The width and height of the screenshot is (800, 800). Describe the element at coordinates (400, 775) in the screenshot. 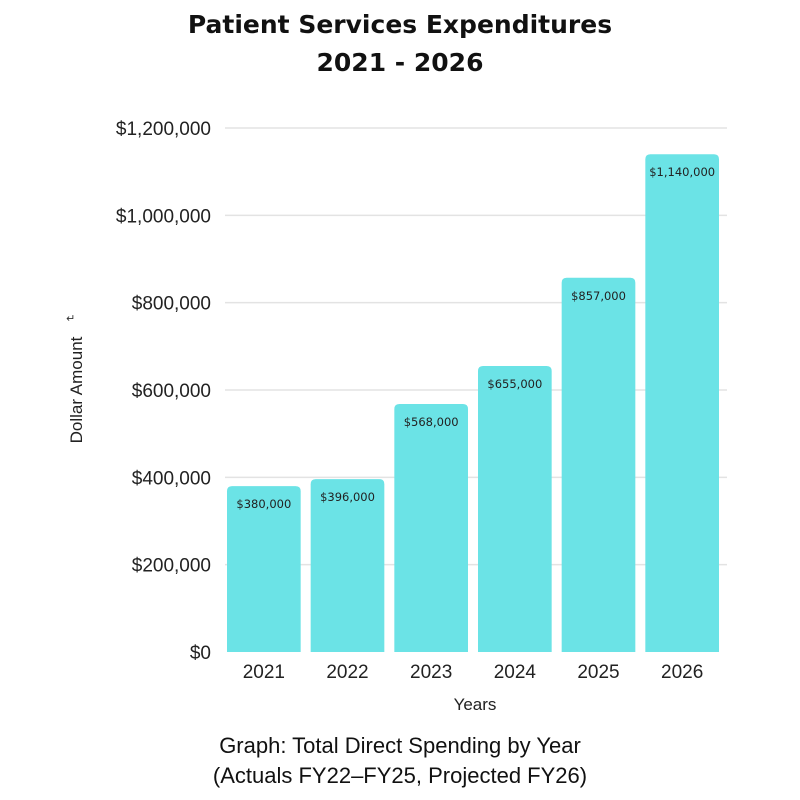

I see `caption-line-2: (Actuals FY22–FY25, Projected FY26)` at that location.